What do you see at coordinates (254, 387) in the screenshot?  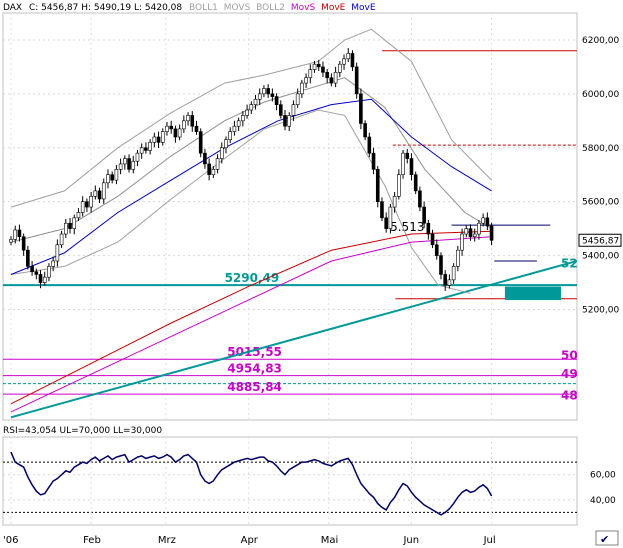 I see `level-label: 4885,84` at bounding box center [254, 387].